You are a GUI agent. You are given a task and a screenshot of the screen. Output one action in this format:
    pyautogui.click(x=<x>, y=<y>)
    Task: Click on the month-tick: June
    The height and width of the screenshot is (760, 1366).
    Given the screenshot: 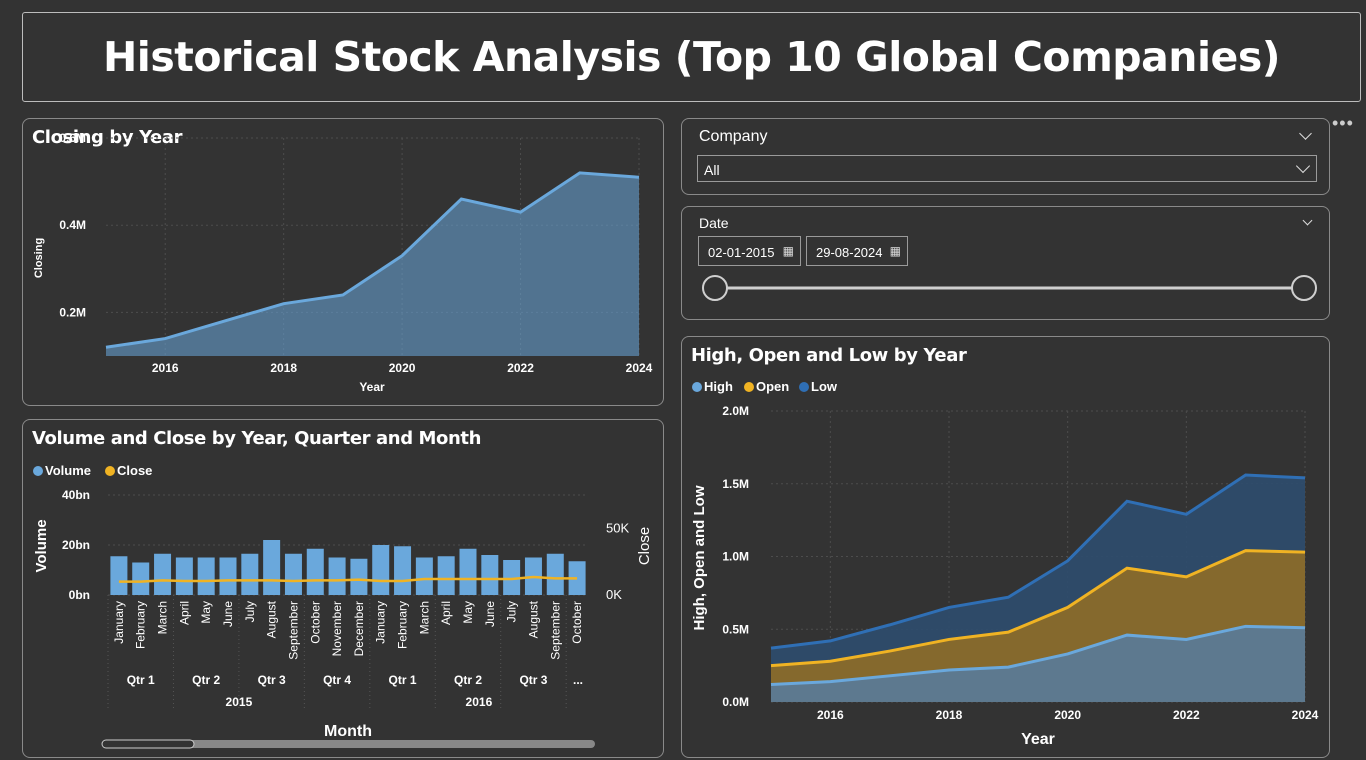 What is the action you would take?
    pyautogui.click(x=490, y=614)
    